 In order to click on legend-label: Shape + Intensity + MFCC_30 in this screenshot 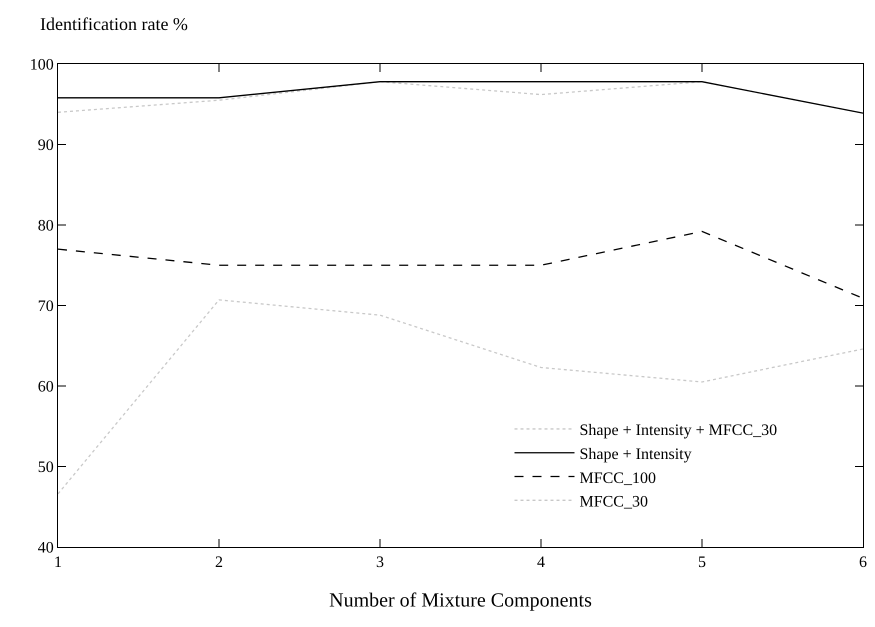, I will do `click(679, 431)`.